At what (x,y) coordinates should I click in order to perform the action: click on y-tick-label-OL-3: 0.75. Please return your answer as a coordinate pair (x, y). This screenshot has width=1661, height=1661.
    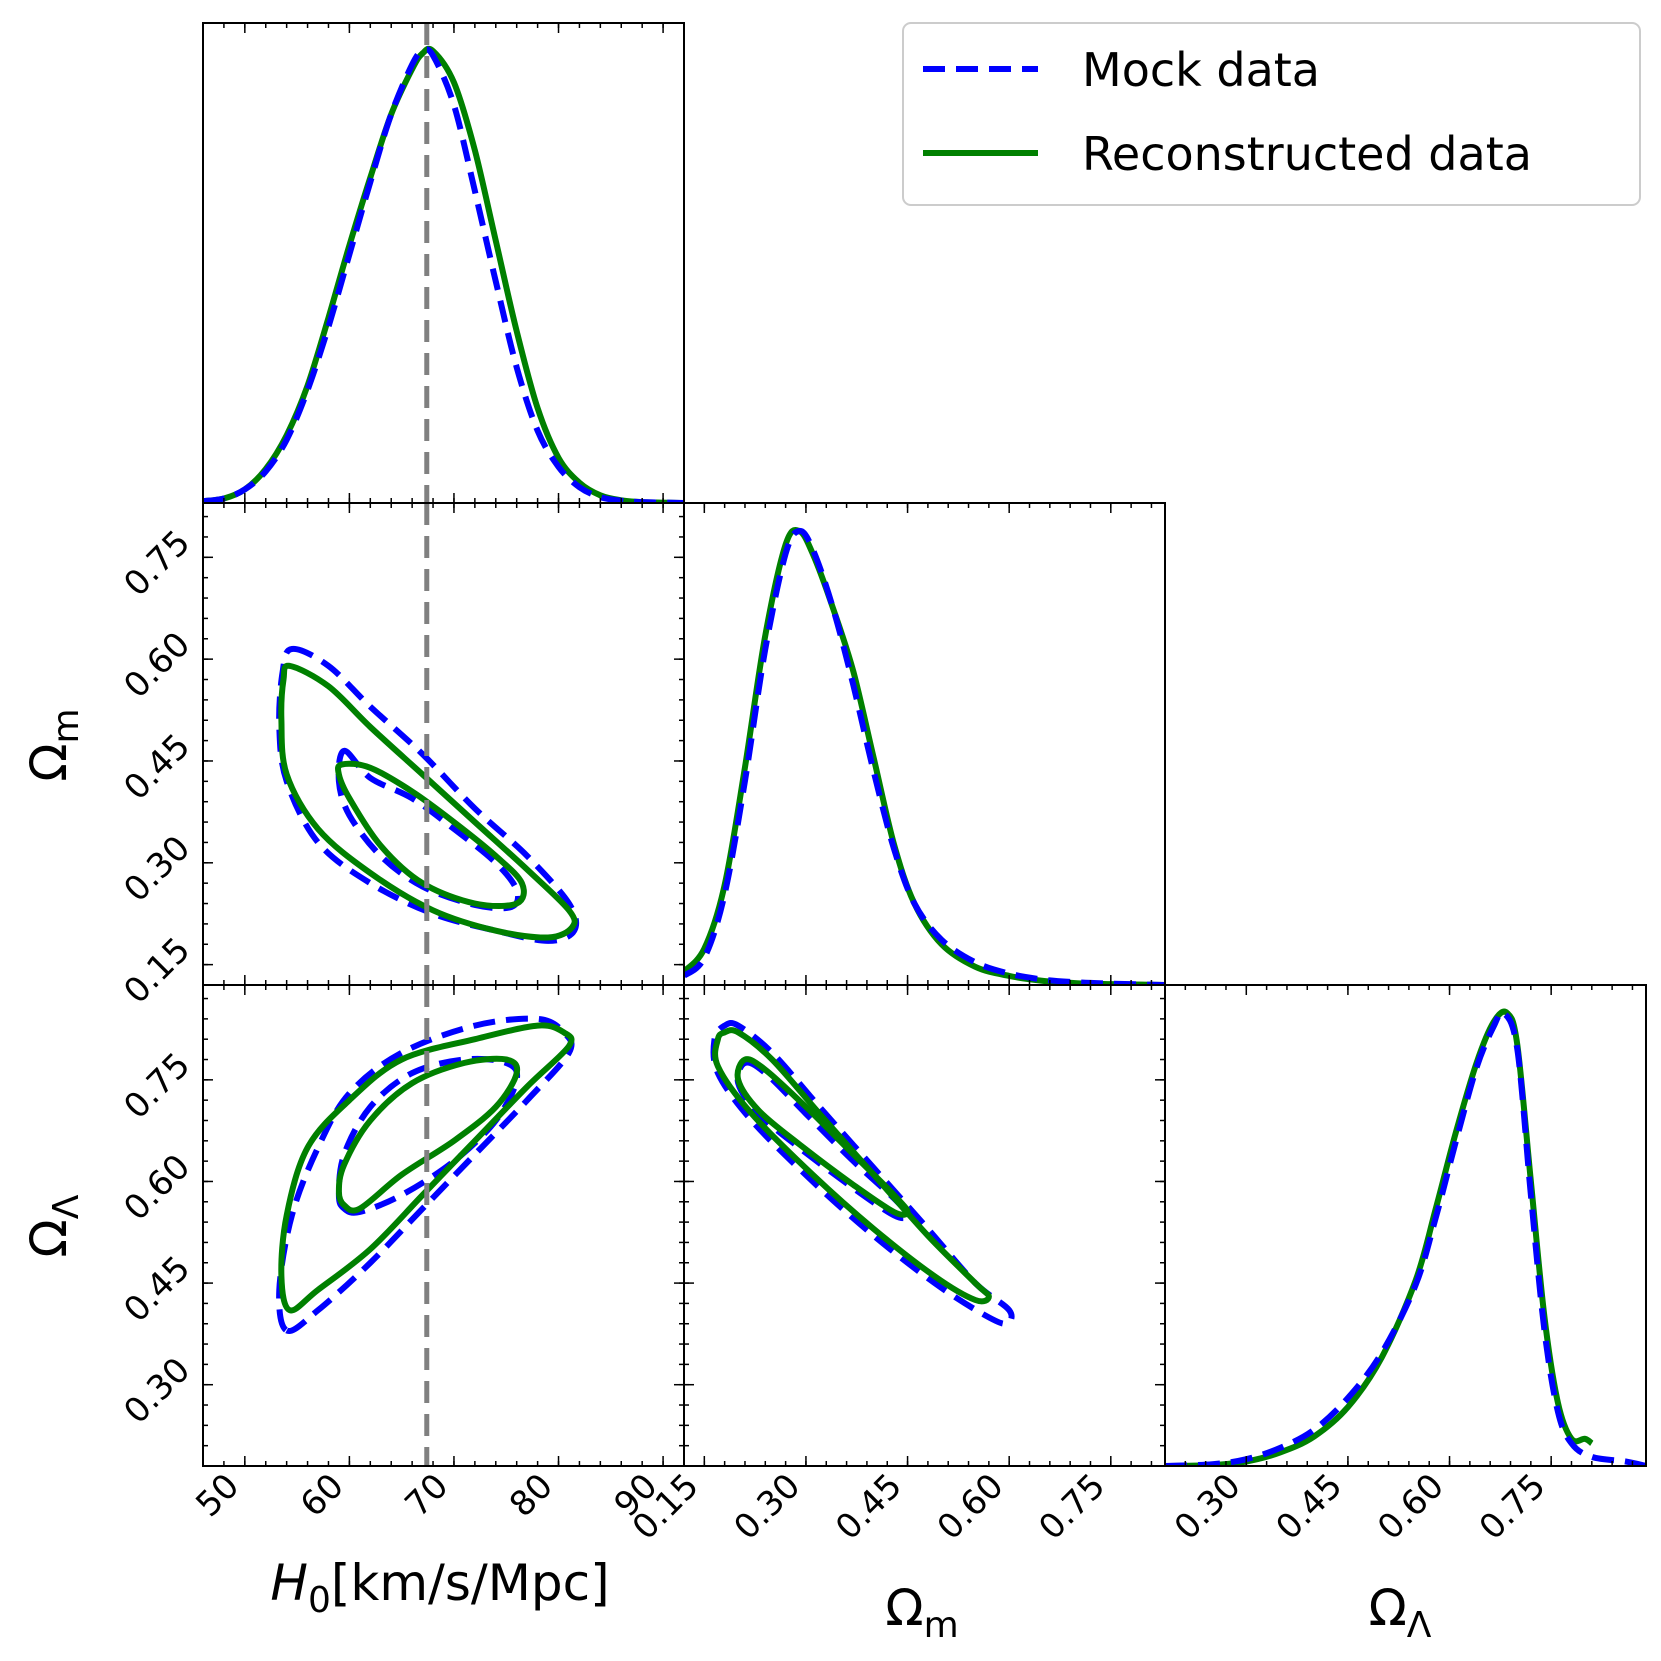
    Looking at the image, I should click on (157, 1086).